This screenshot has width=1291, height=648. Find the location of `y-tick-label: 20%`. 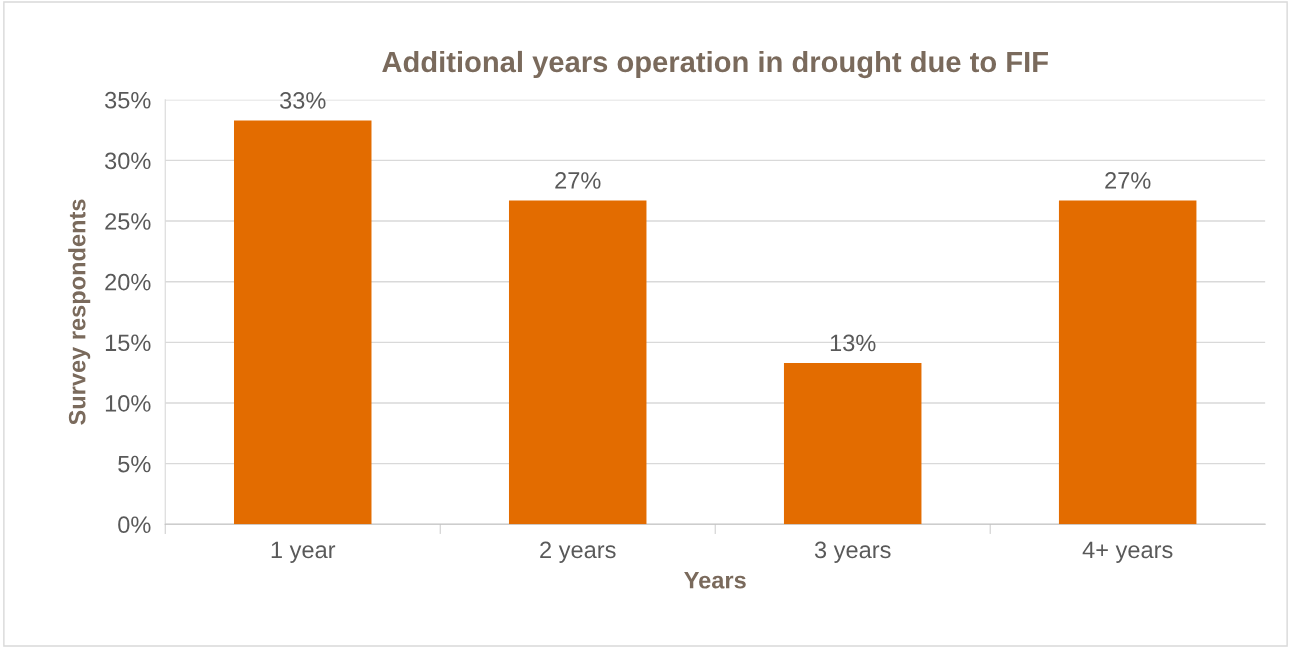

y-tick-label: 20% is located at coordinates (128, 282).